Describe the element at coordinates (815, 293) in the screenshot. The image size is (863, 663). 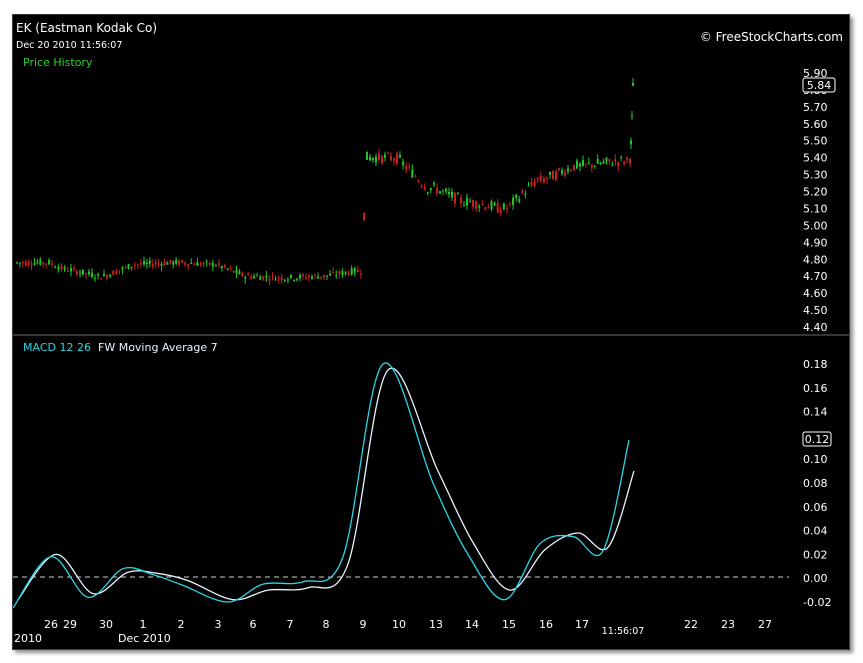
I see `price-tick-label: 4.60` at that location.